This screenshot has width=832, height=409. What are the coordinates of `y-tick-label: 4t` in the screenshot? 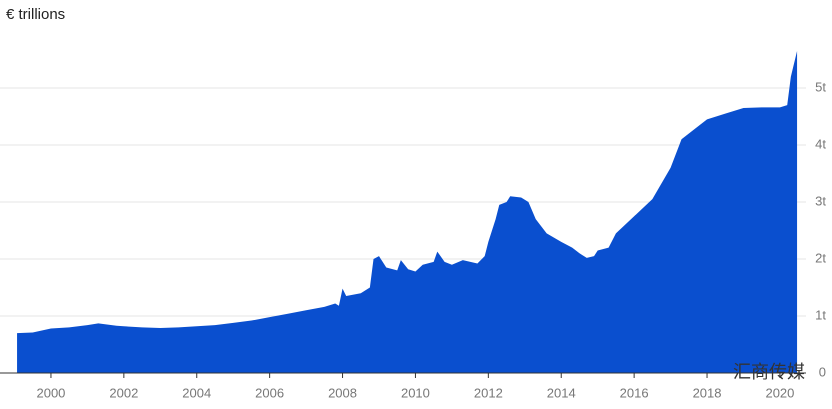 It's located at (820, 143).